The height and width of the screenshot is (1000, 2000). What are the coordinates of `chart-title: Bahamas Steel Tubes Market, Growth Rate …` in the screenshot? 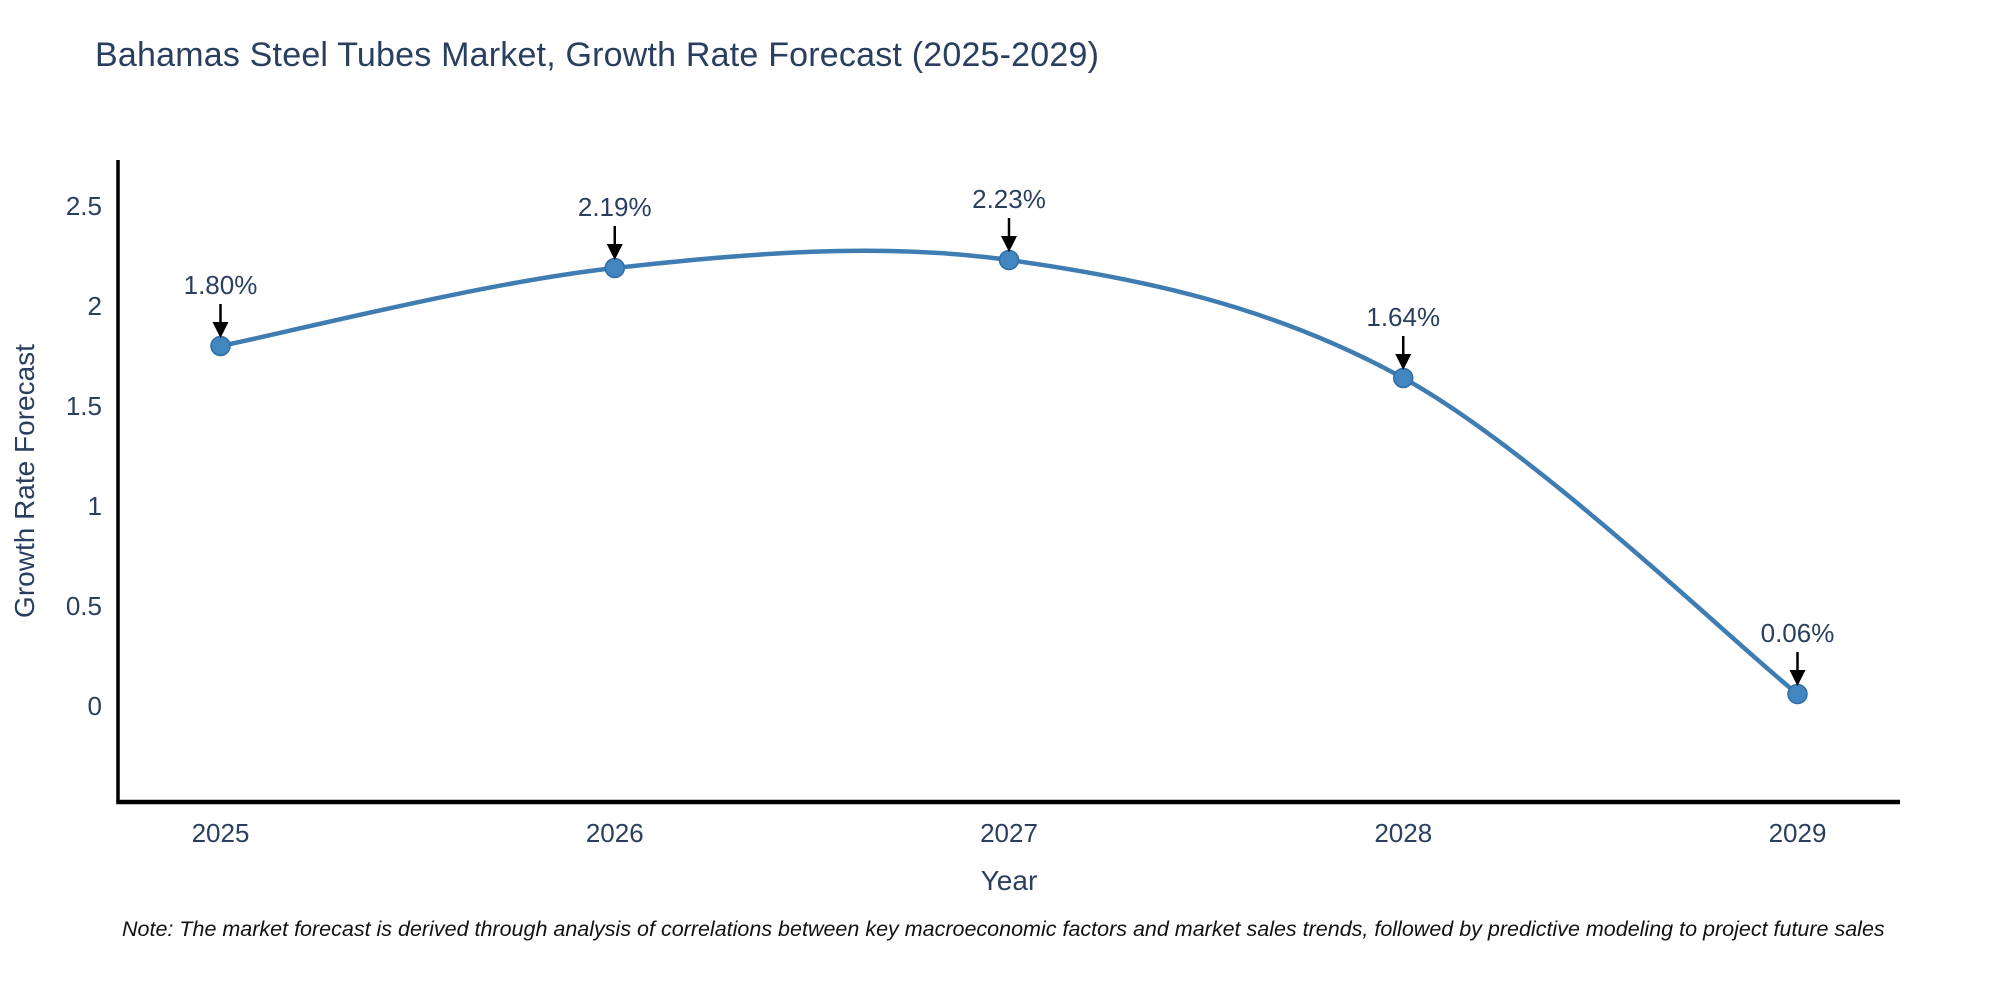 It's located at (597, 55).